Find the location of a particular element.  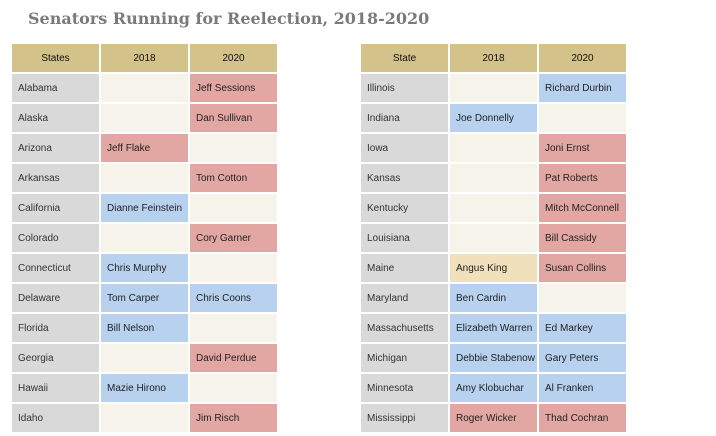

table-row: Iowa Joni Ernst is located at coordinates (493, 148).